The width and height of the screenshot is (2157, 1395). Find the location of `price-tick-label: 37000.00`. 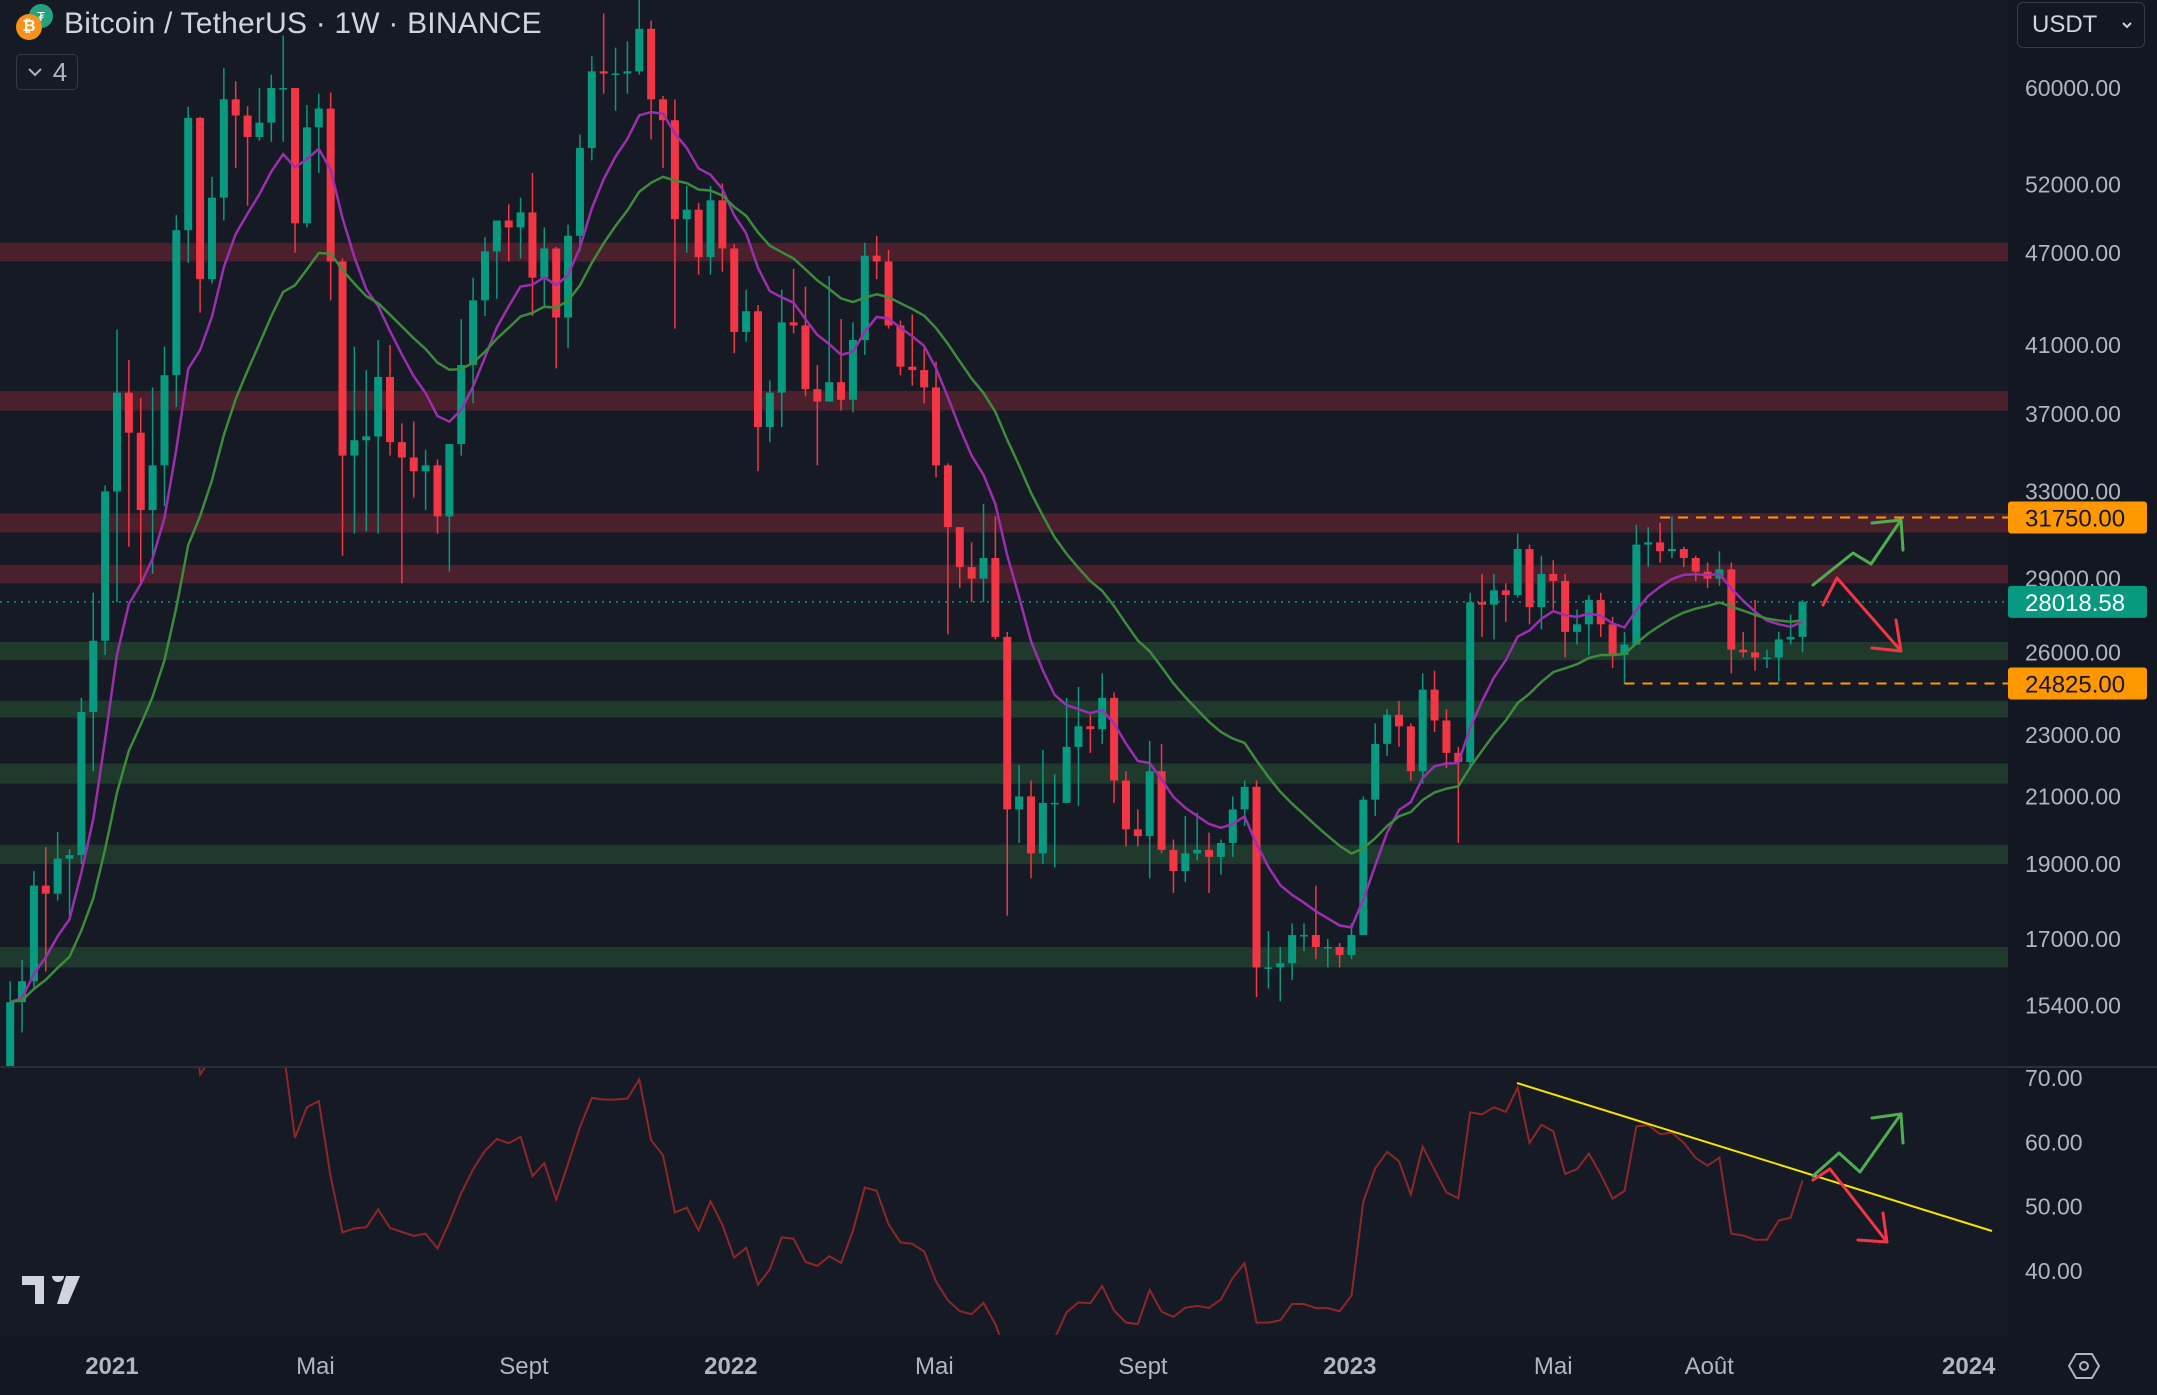

price-tick-label: 37000.00 is located at coordinates (2073, 414).